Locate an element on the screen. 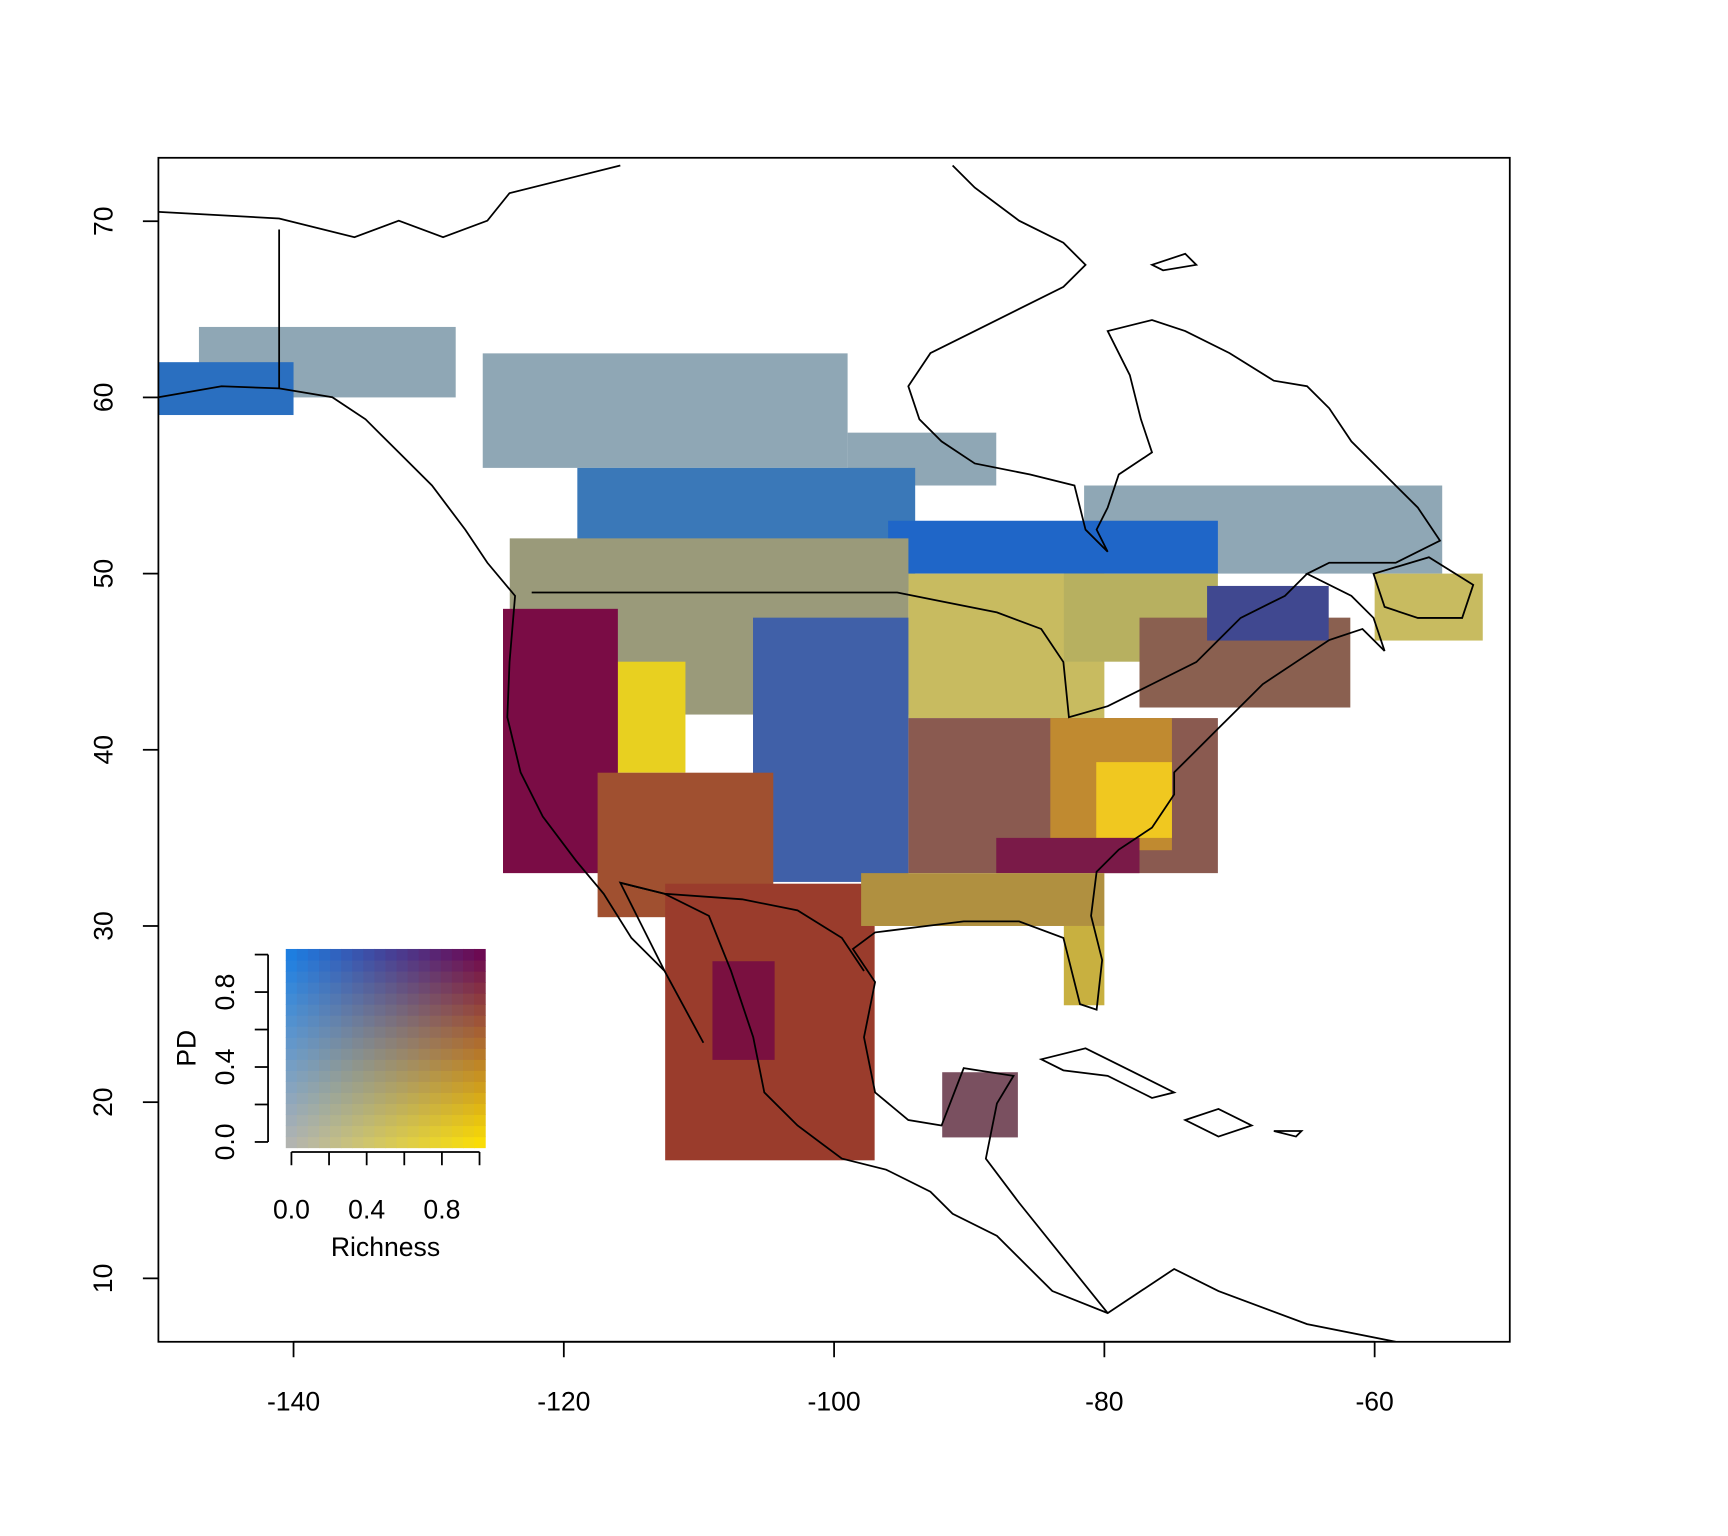 The image size is (1728, 1536). x-tick-label: -140 is located at coordinates (293, 1402).